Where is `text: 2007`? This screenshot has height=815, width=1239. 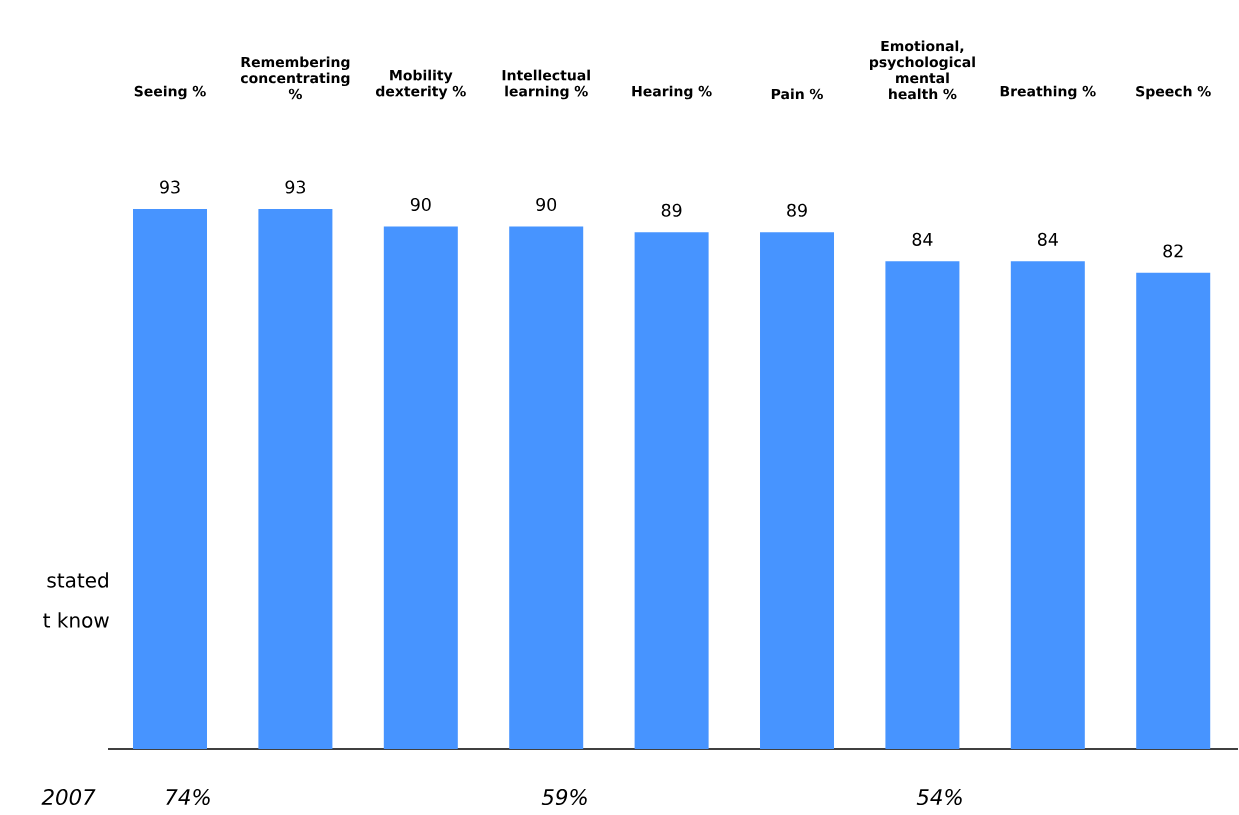
text: 2007 is located at coordinates (68, 797).